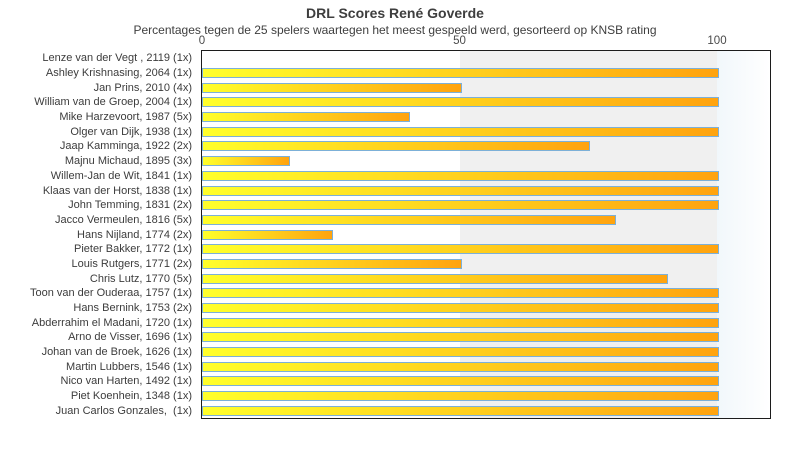 The height and width of the screenshot is (450, 790). I want to click on y-axis-label: Lenze van der Vegt , 2119 (1x), so click(117, 58).